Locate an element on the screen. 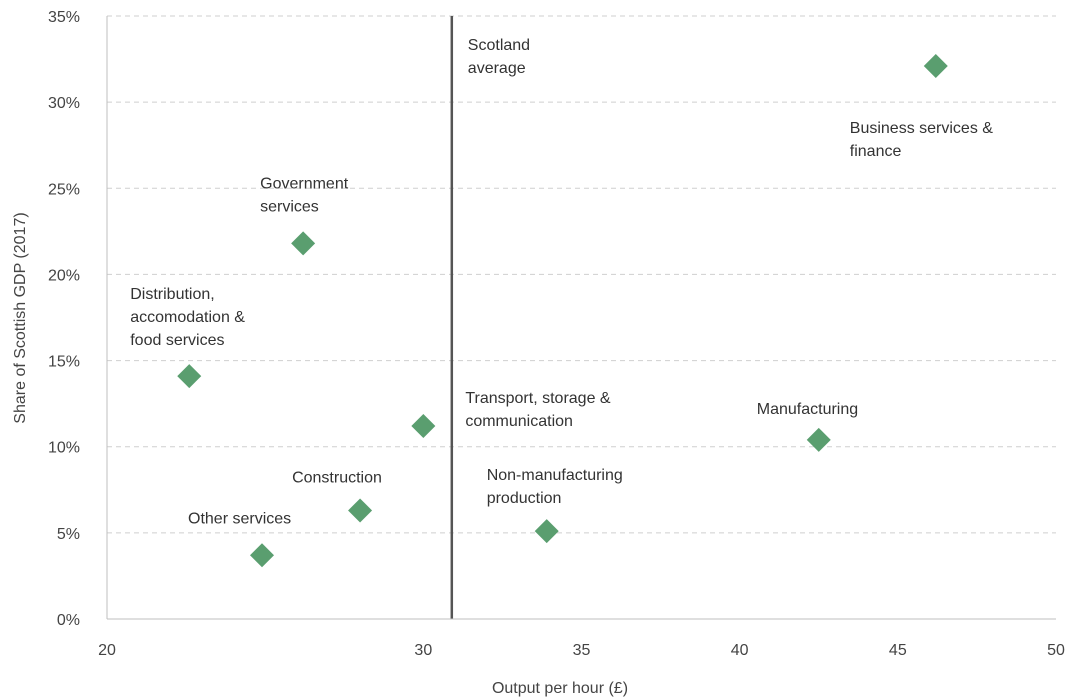  data-point-label: Government services is located at coordinates (304, 195).